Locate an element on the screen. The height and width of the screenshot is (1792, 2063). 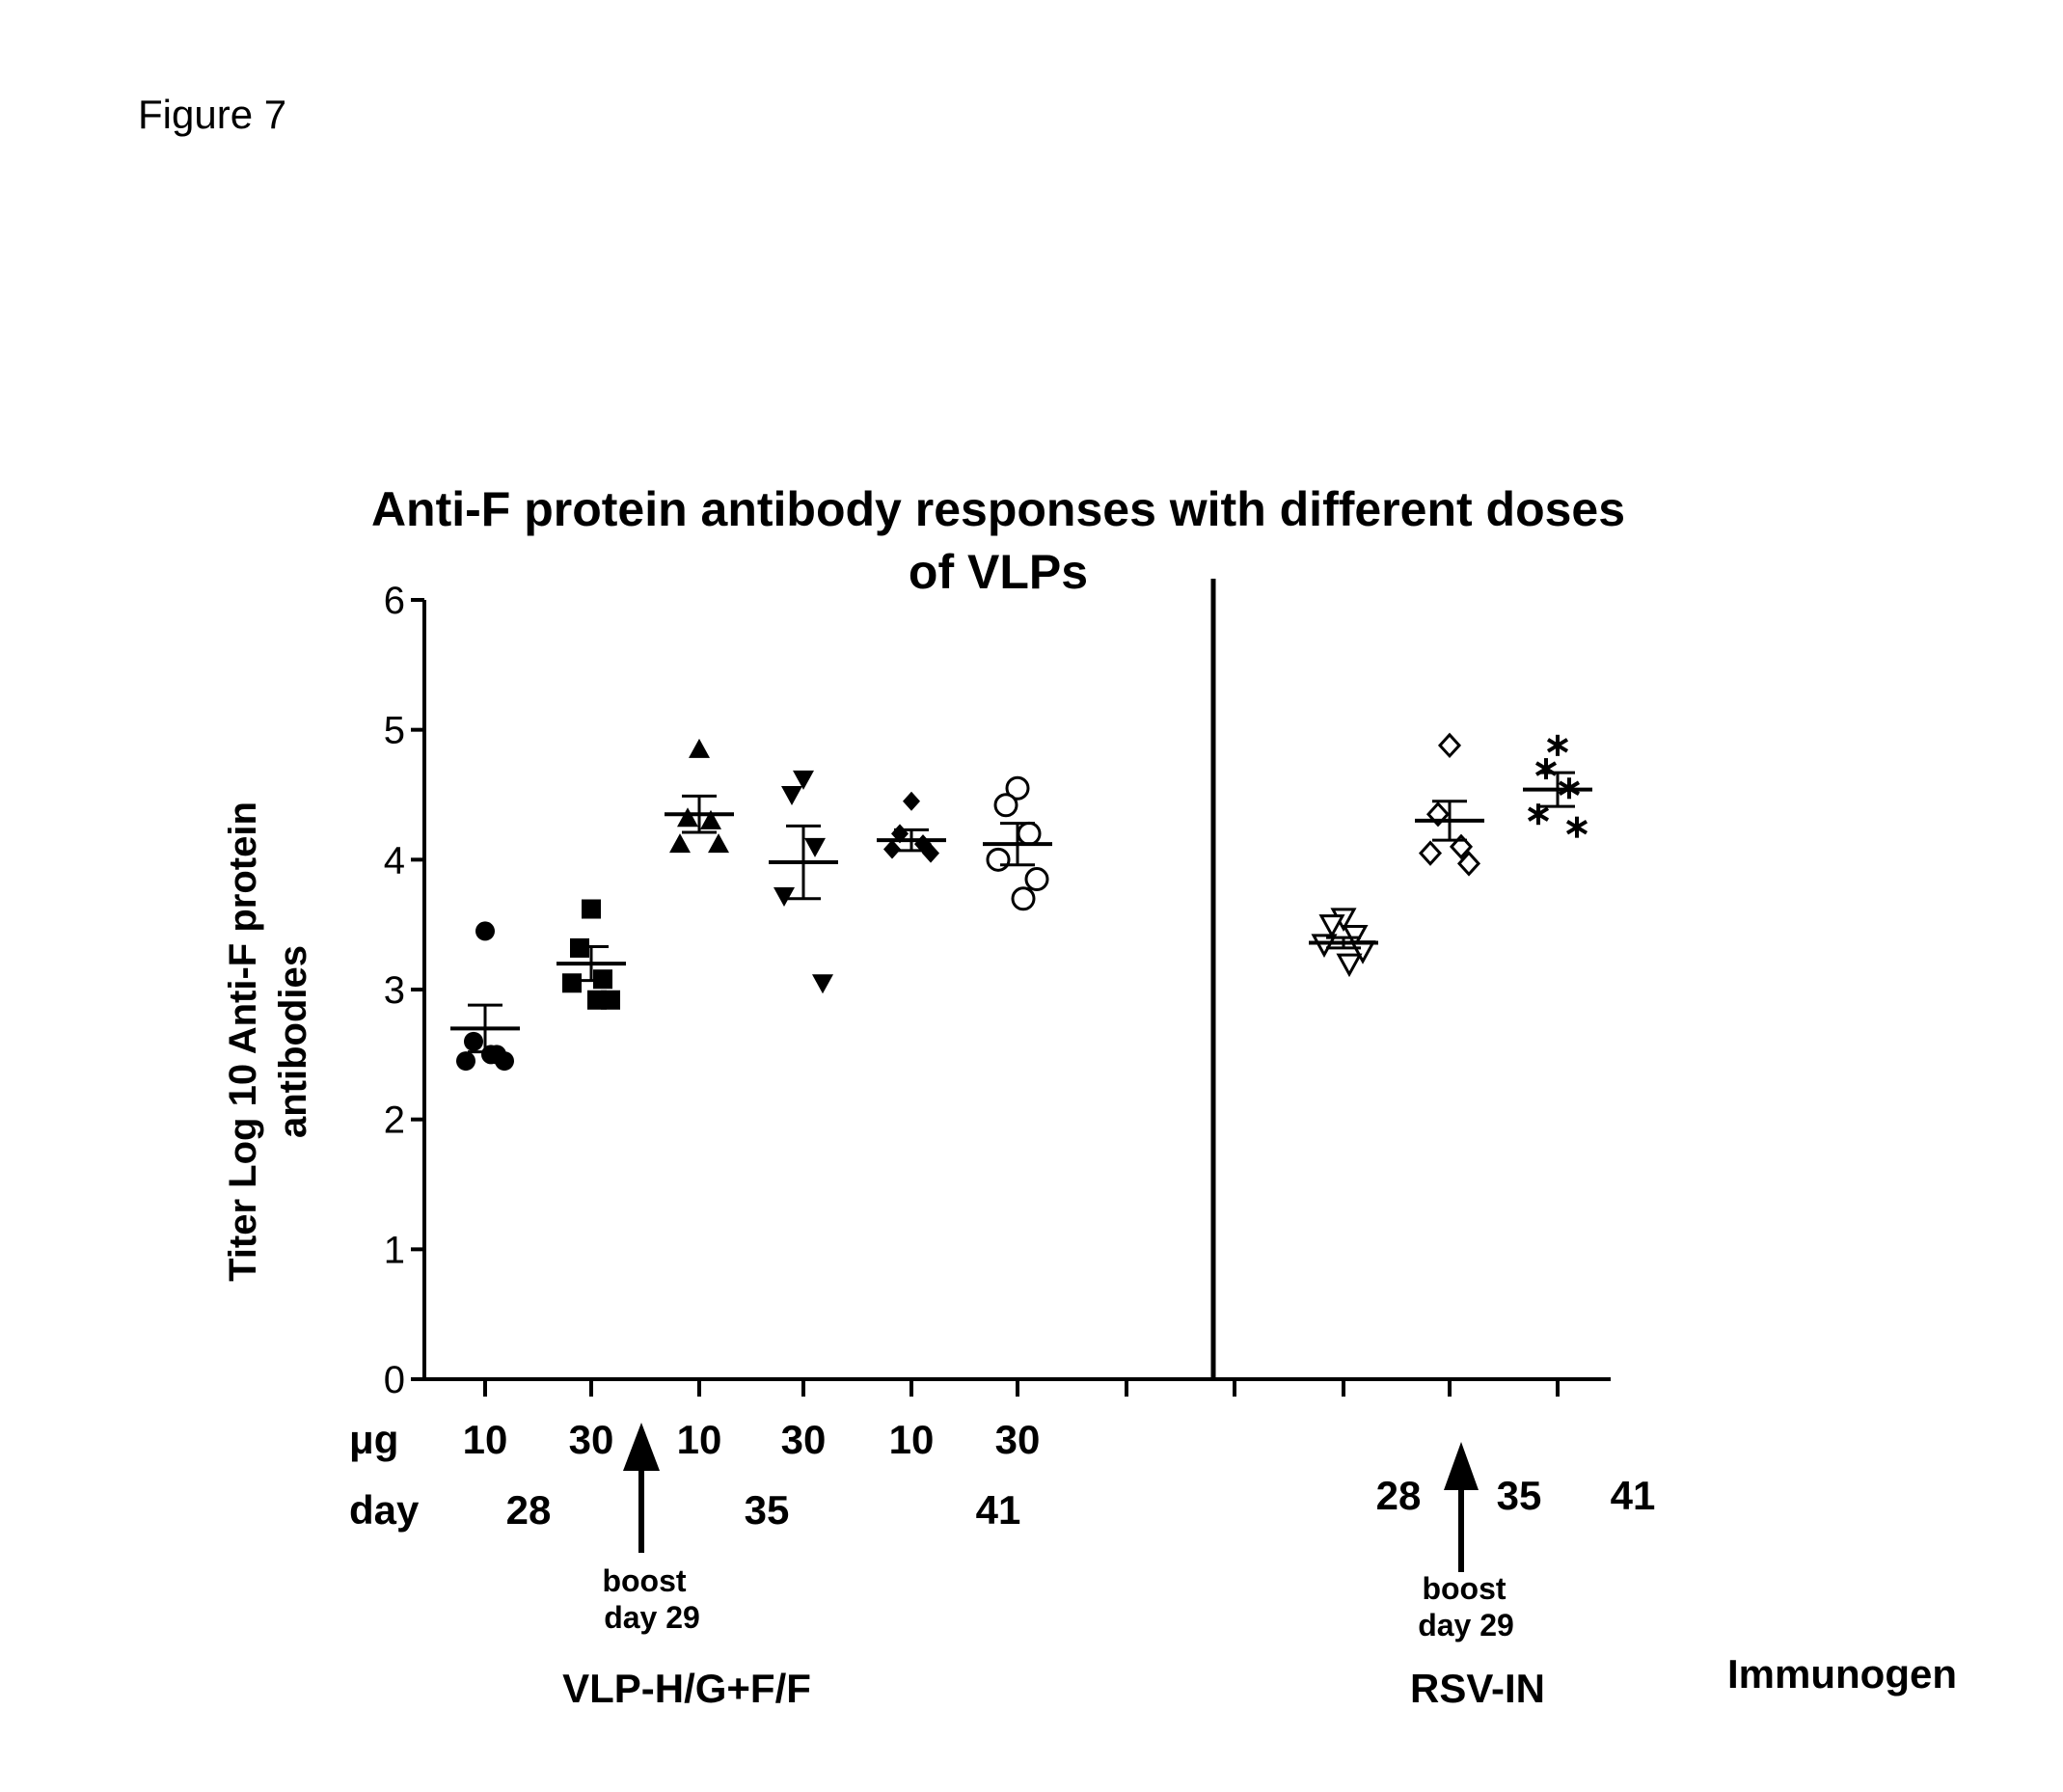
rsv-day-label-1: 35 is located at coordinates (1519, 1495).